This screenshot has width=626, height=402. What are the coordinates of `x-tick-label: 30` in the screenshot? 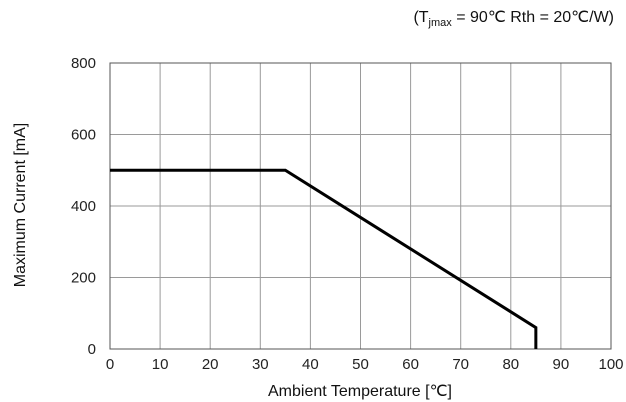 It's located at (260, 364).